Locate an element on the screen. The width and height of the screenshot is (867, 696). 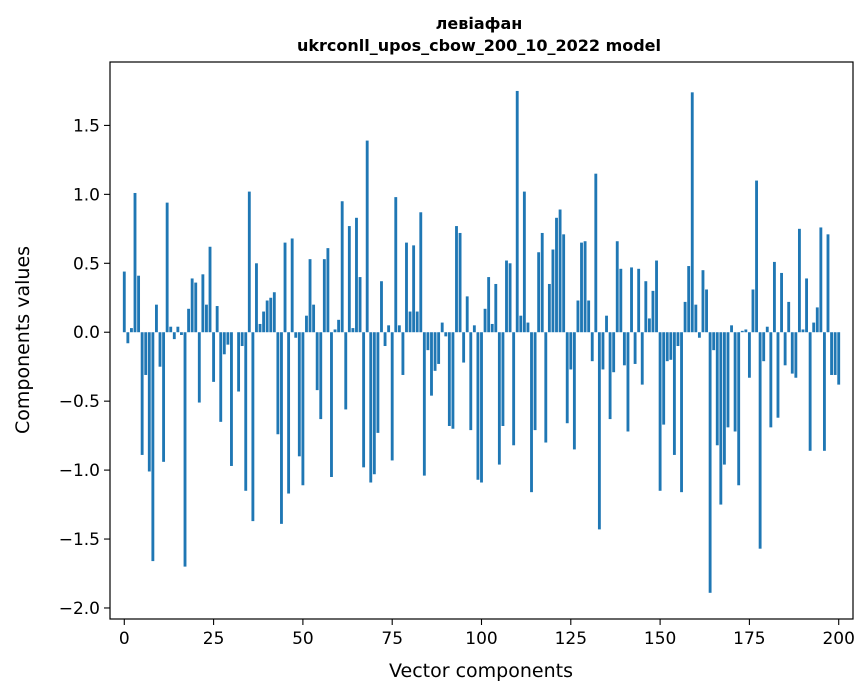
x-axis-label: Vector components is located at coordinates (481, 671).